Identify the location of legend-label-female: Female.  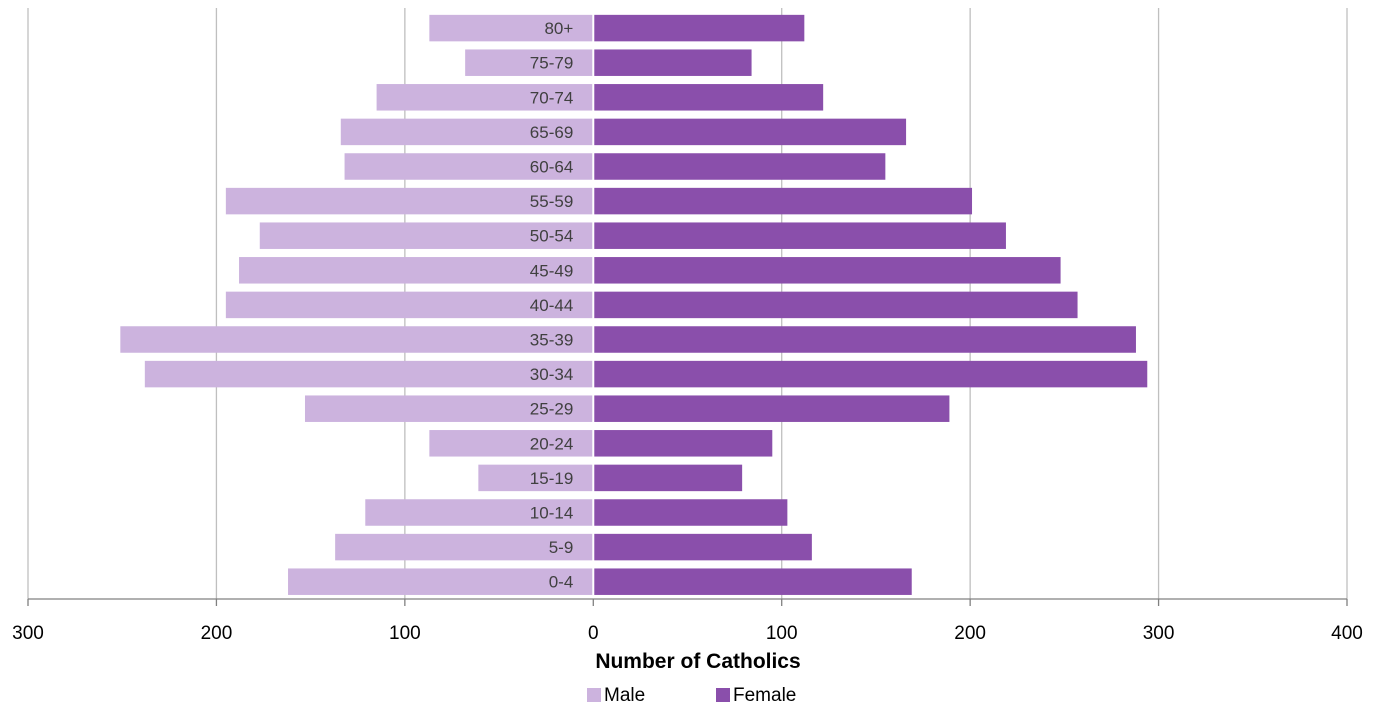
(764, 695).